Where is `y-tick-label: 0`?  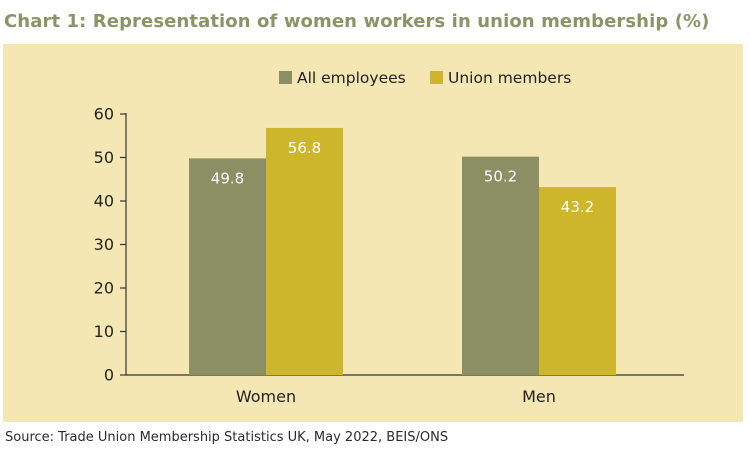 y-tick-label: 0 is located at coordinates (109, 375).